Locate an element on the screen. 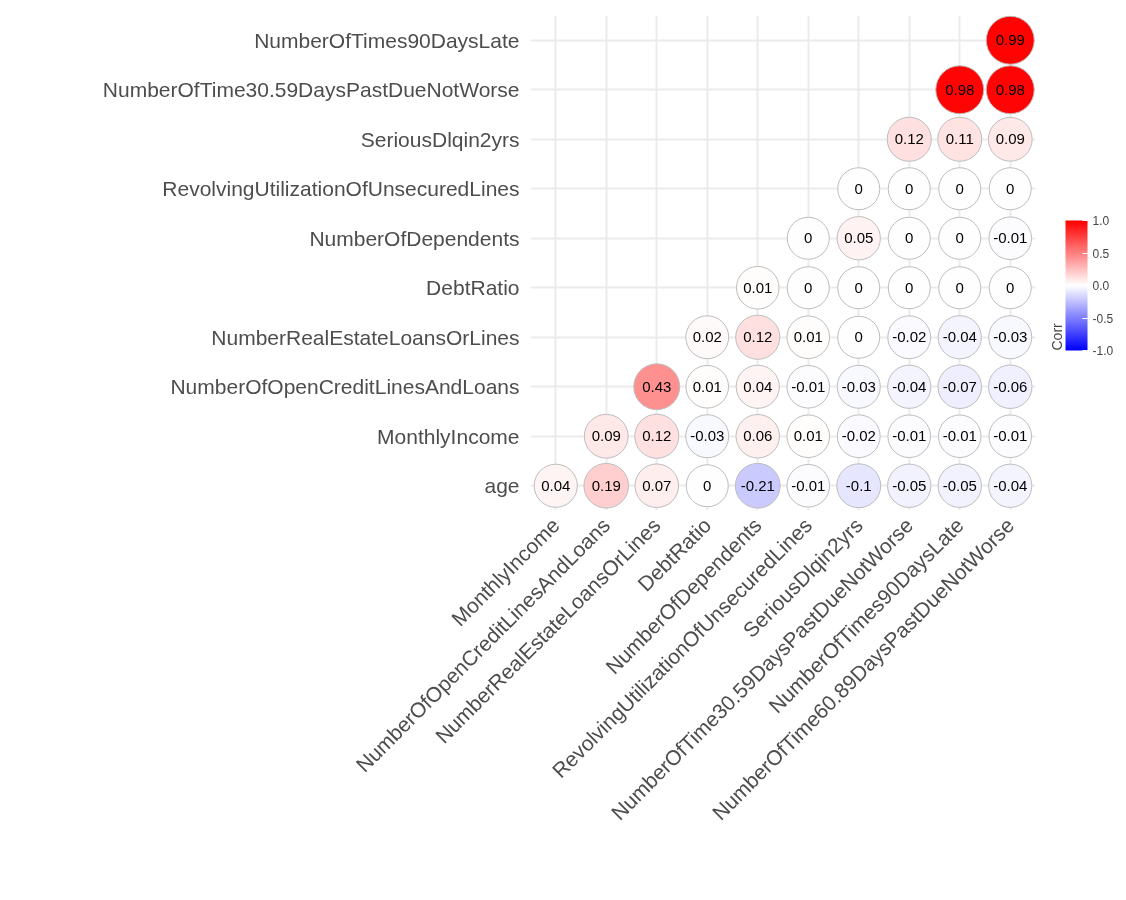  color-bar-label: 1.0 is located at coordinates (1101, 221).